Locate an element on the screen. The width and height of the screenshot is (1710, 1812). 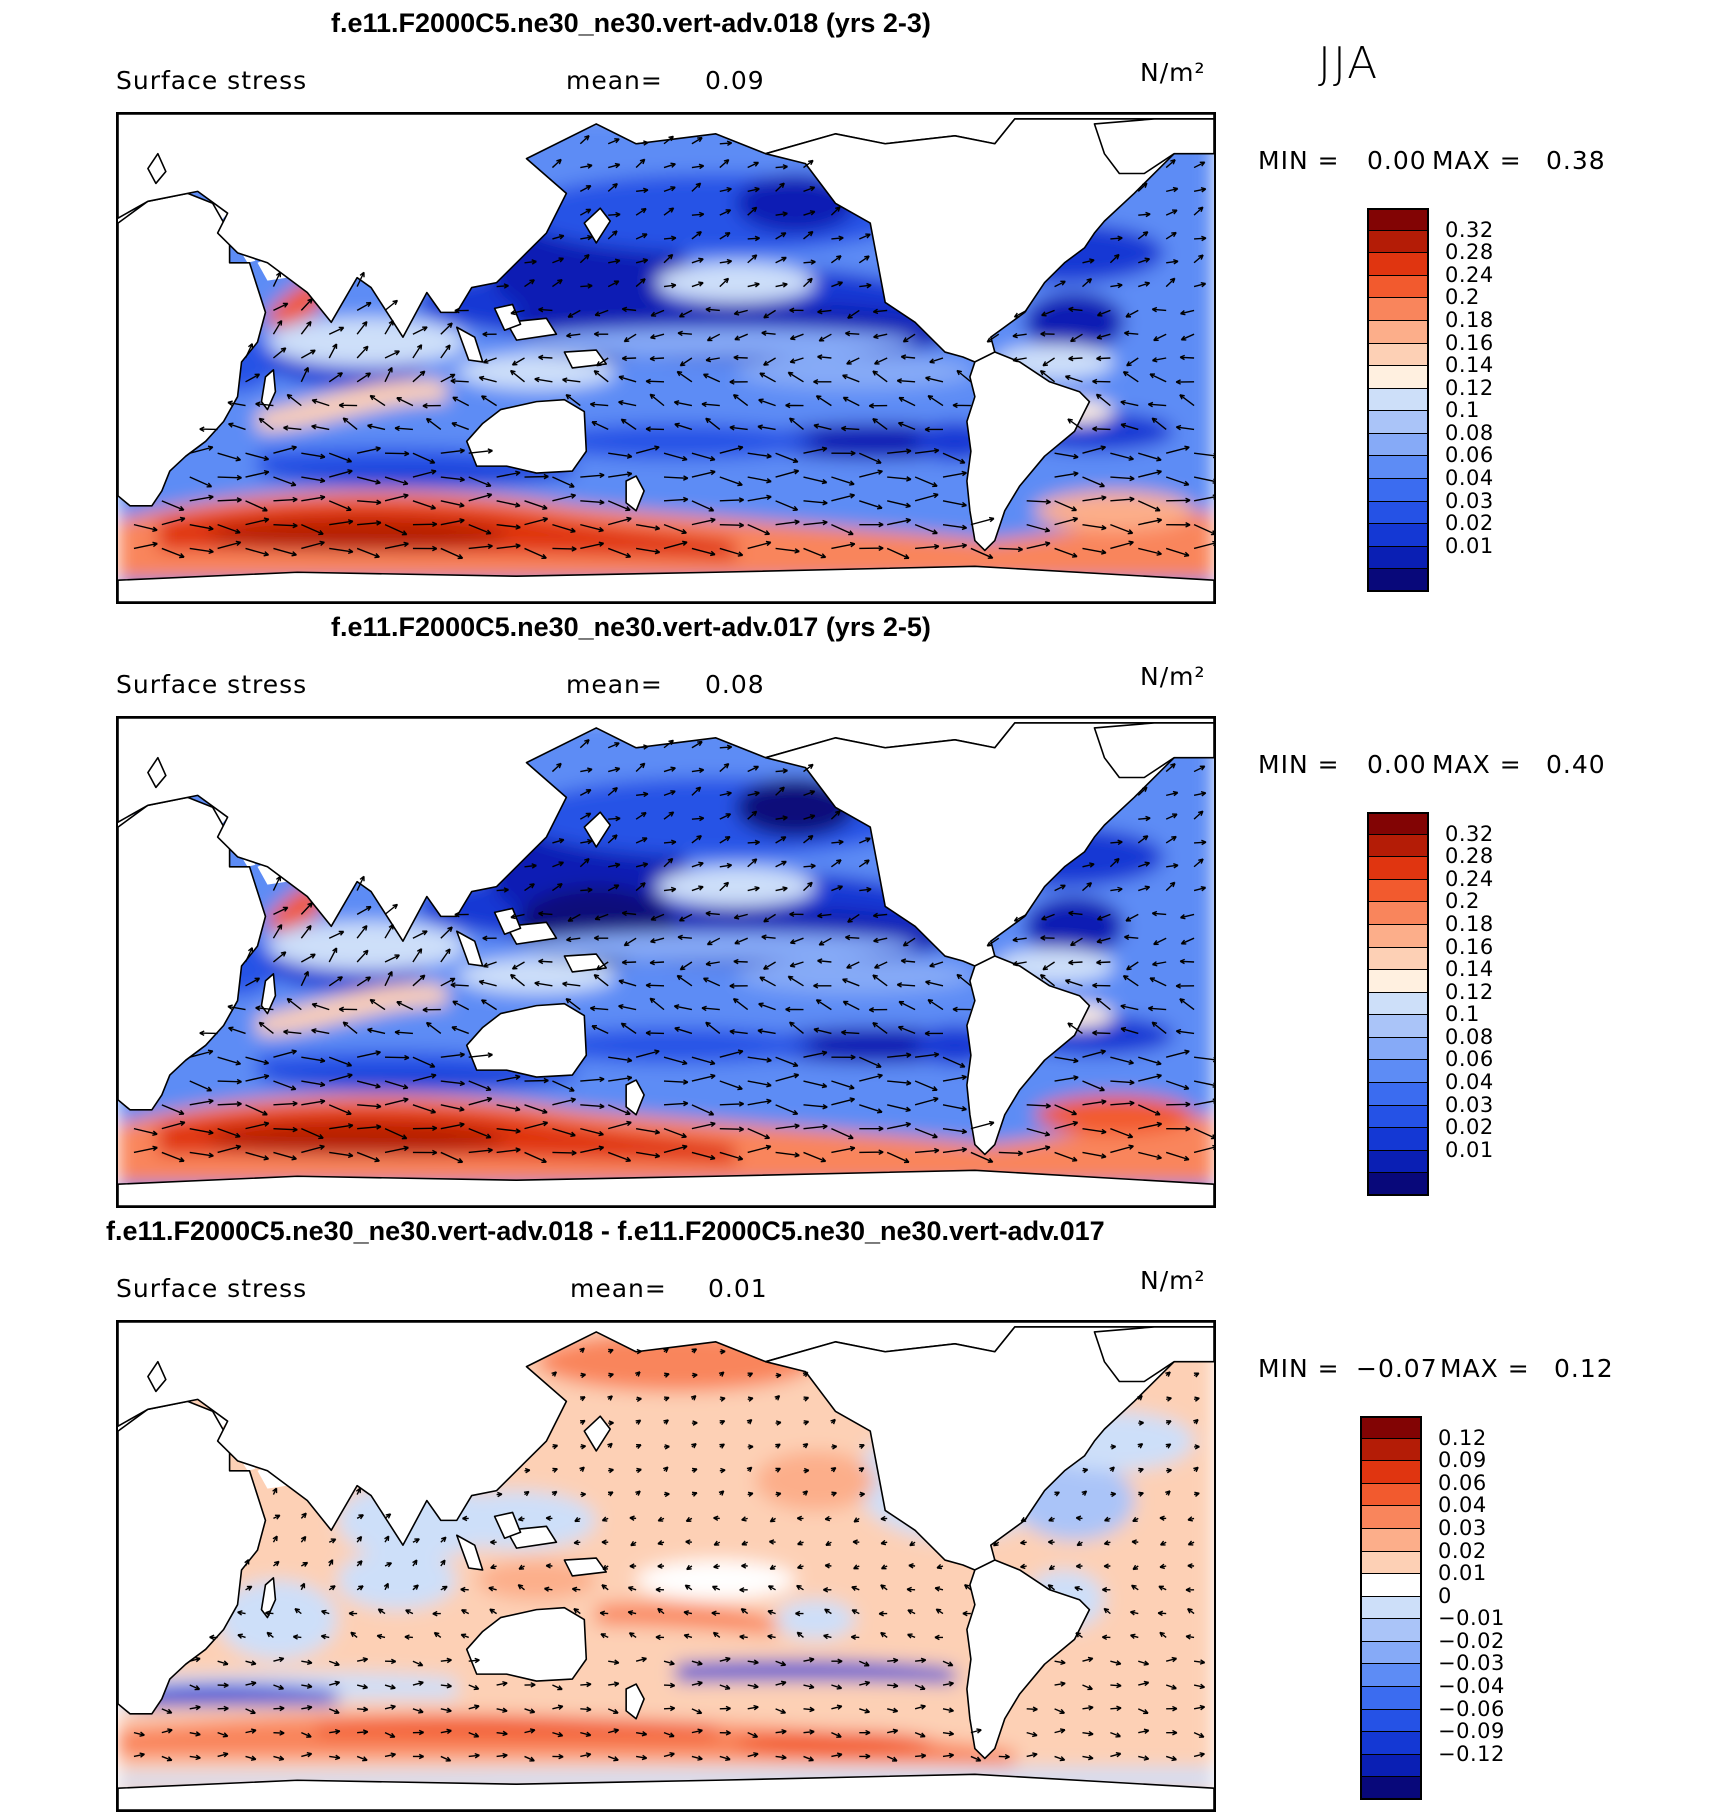
colorbar-tick-label: 0.2 is located at coordinates (1462, 297).